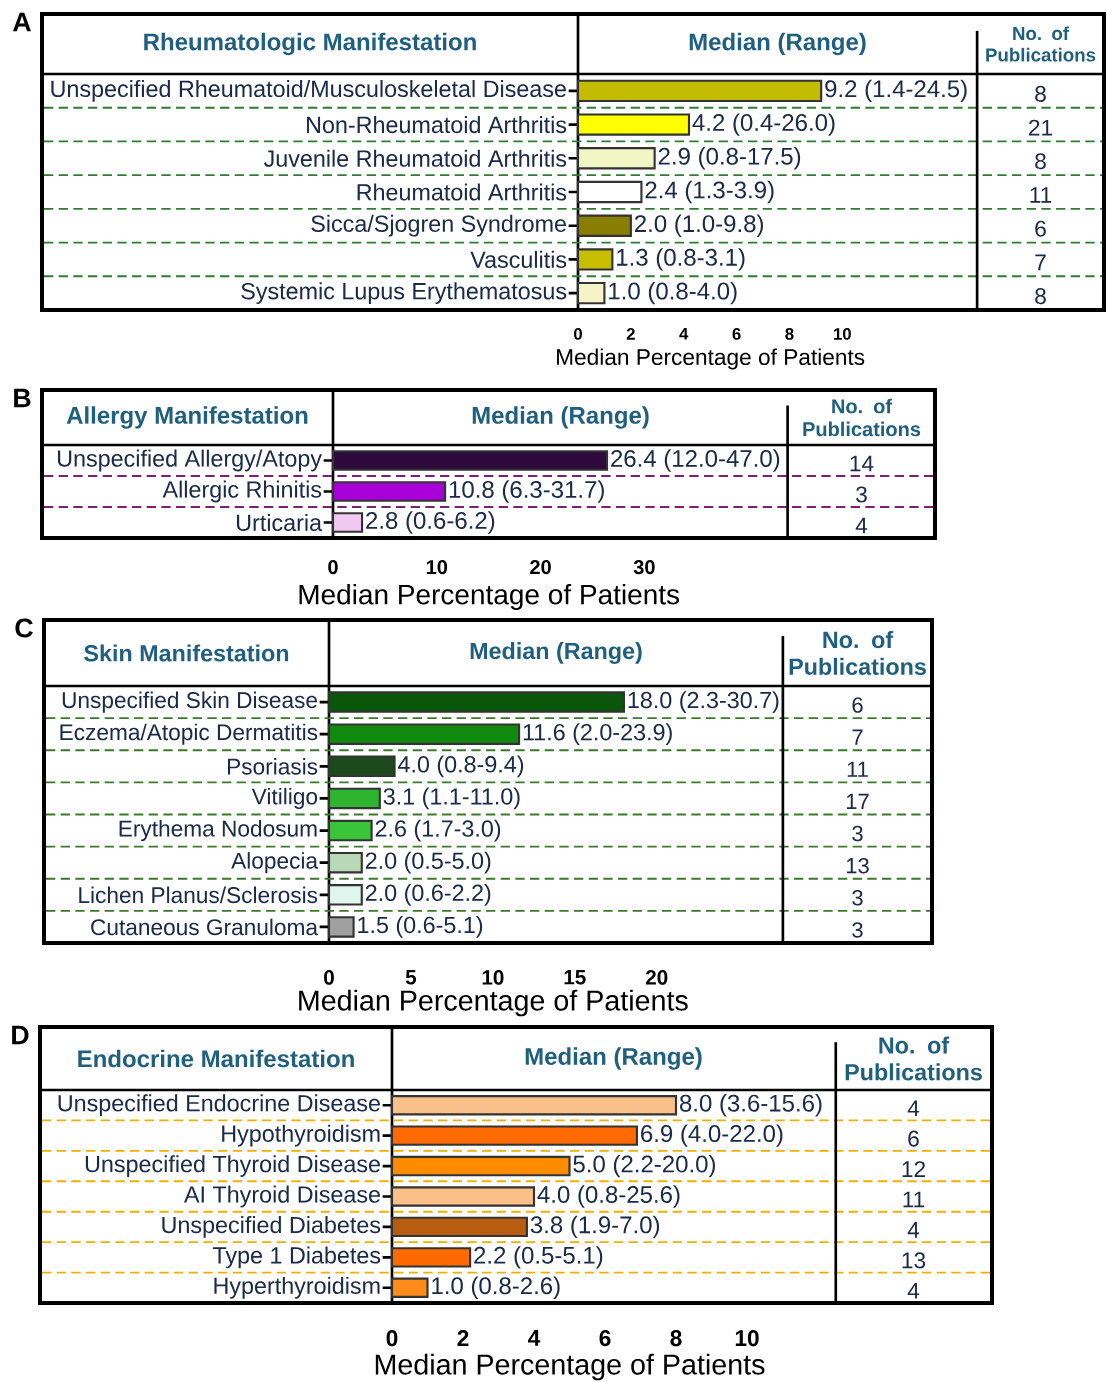 The width and height of the screenshot is (1107, 1382). Describe the element at coordinates (186, 653) in the screenshot. I see `y-axis-title: Skin Manifestation` at that location.